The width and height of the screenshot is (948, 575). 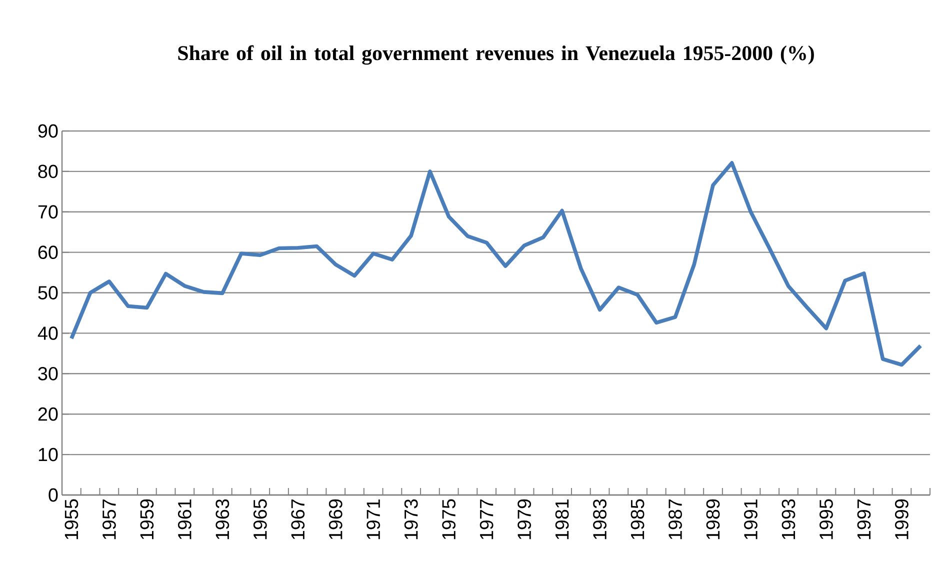 I want to click on x-tick-label: 1961, so click(x=185, y=519).